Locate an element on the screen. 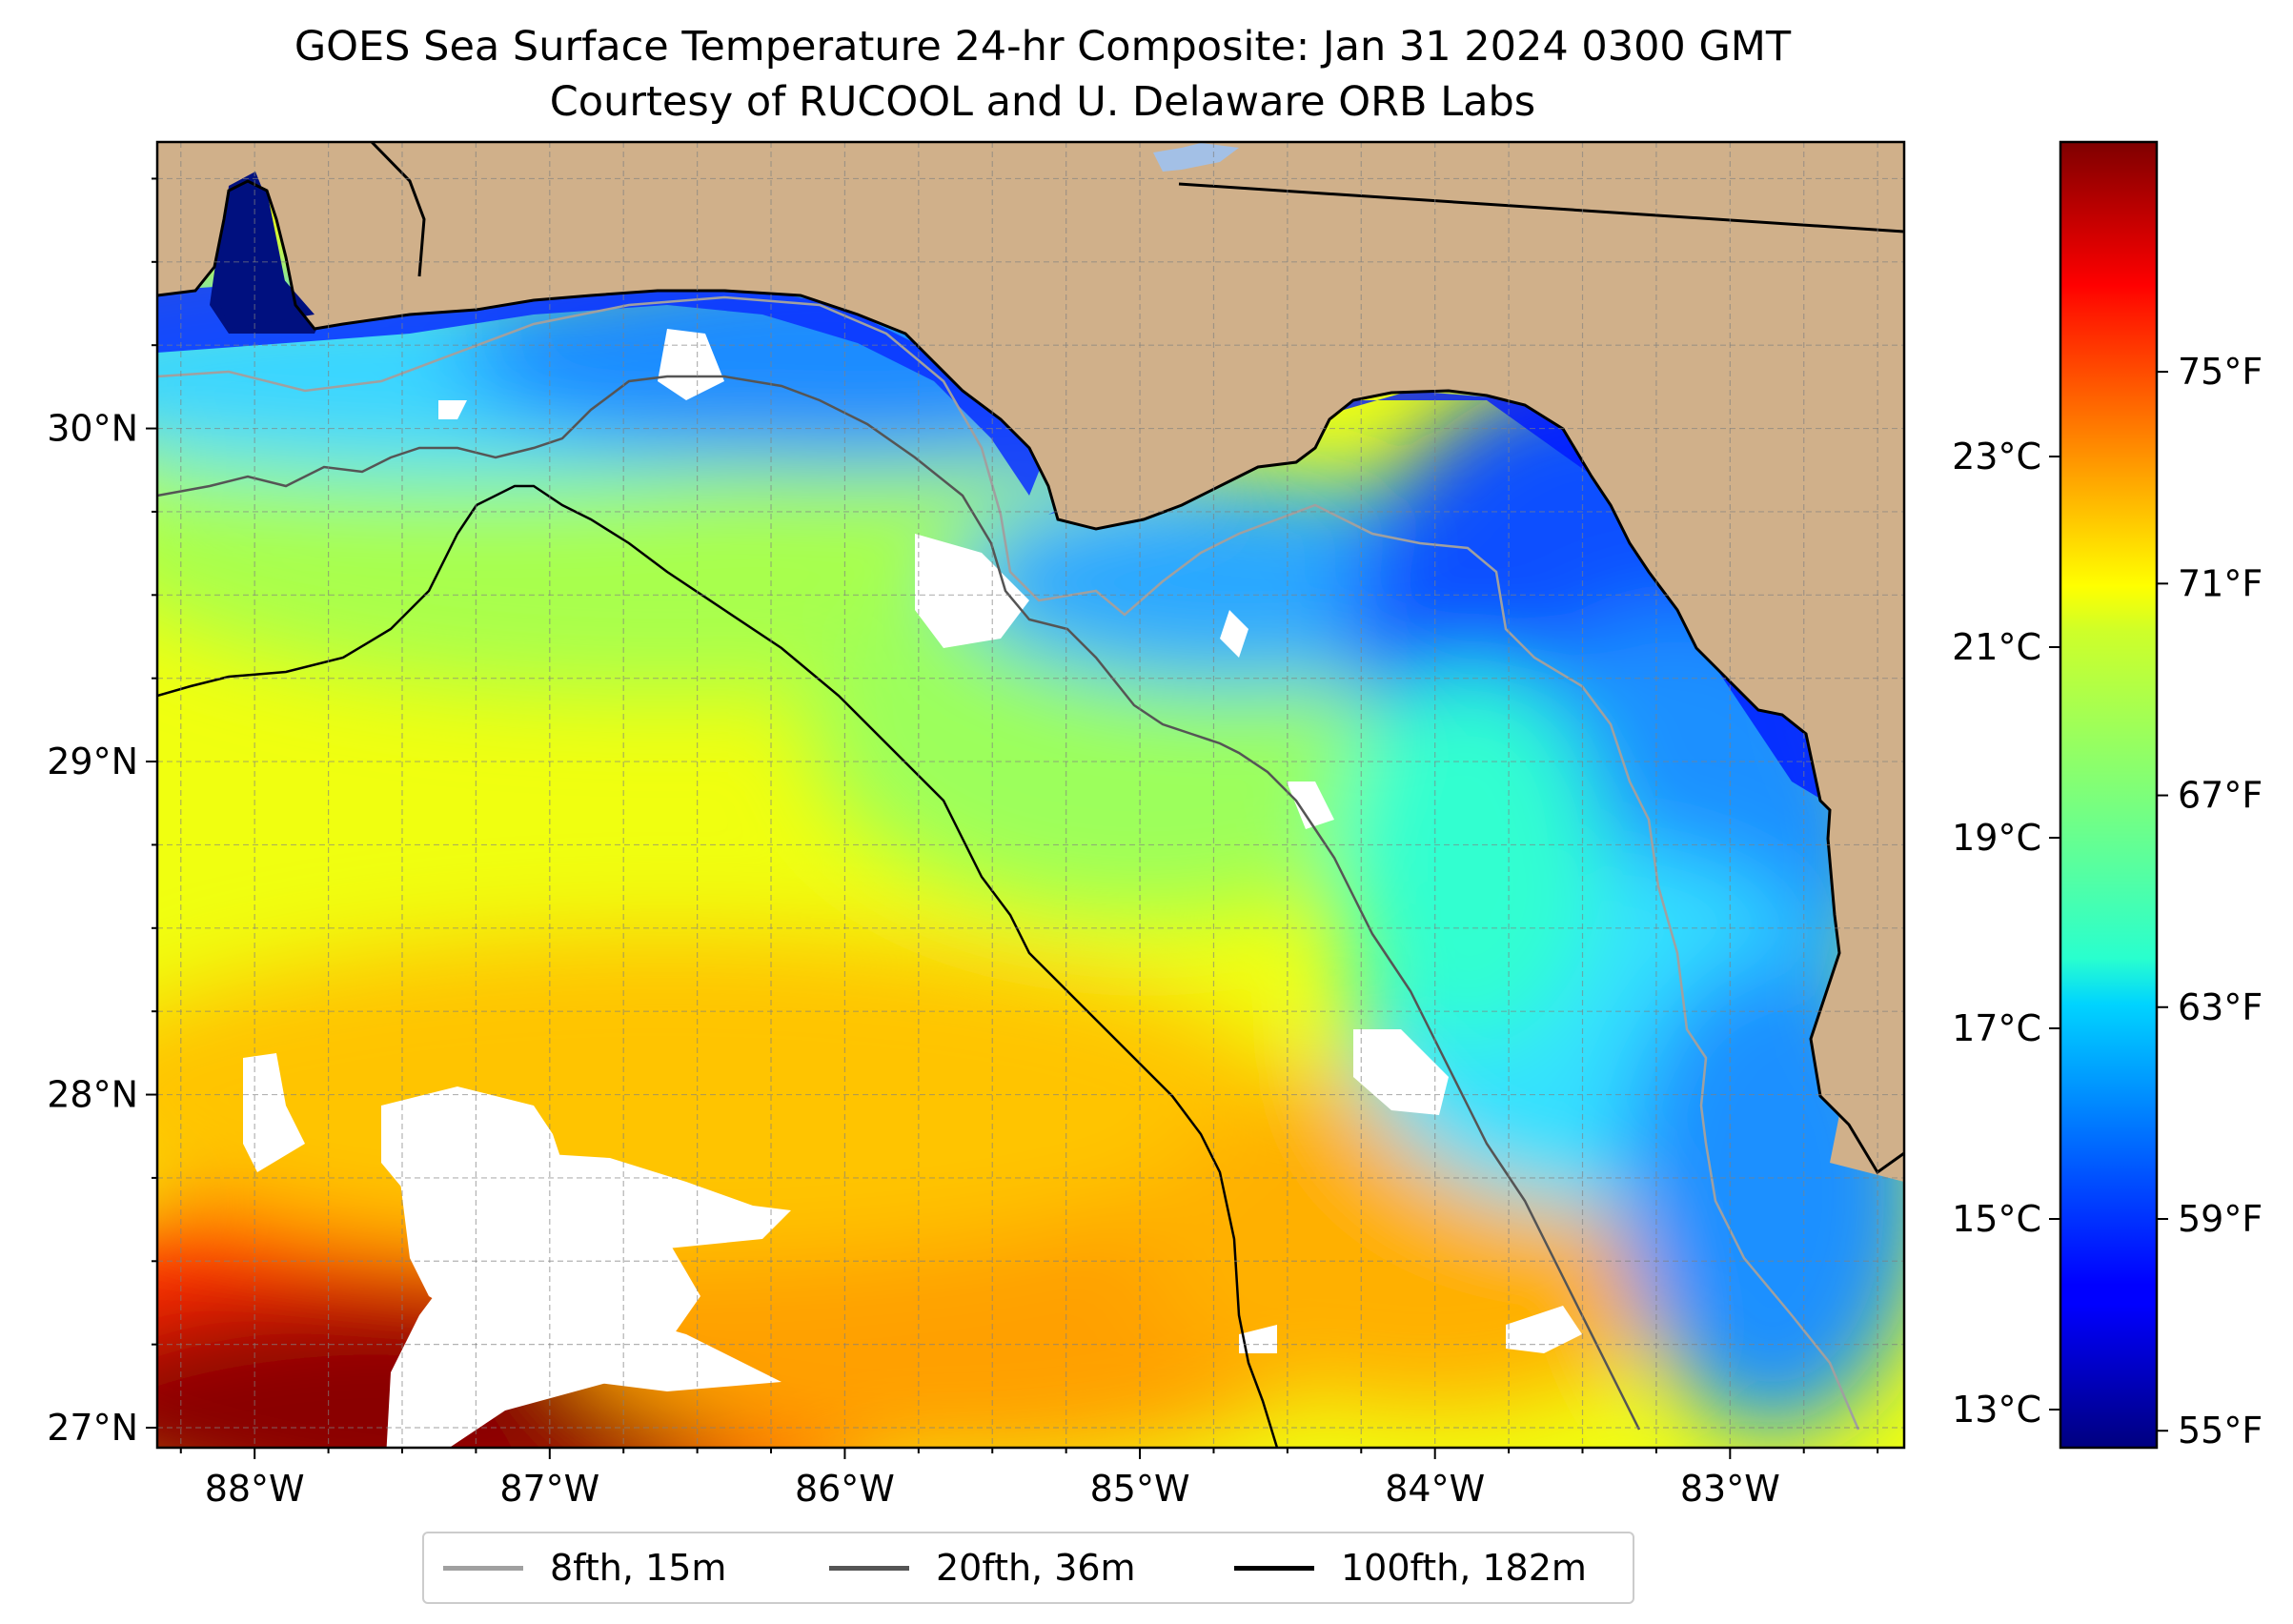 The height and width of the screenshot is (1624, 2293). lon-tick-label: 83°W is located at coordinates (1730, 1489).